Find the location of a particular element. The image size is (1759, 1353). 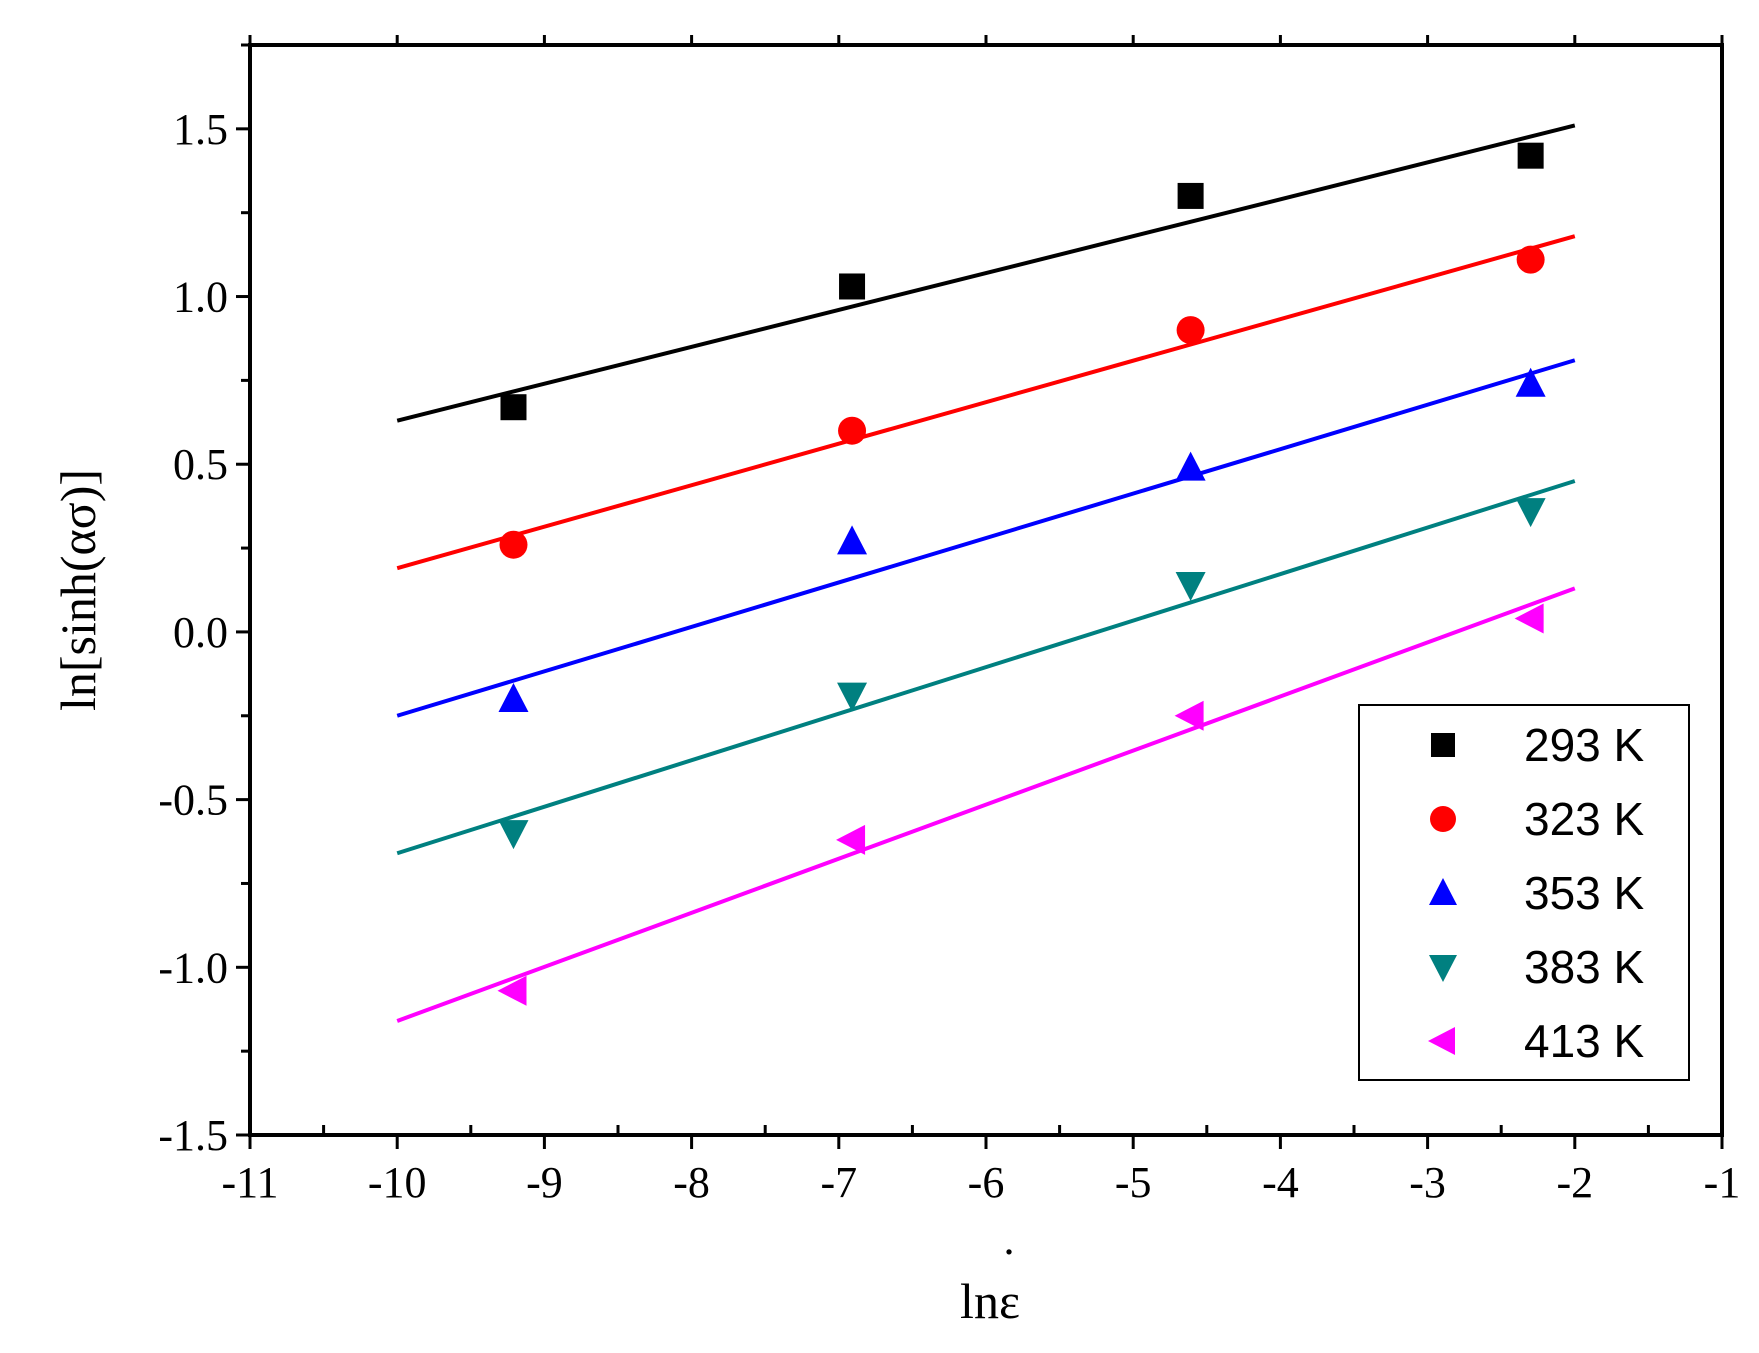

y-tick-label: -1.5 is located at coordinates (193, 1135).